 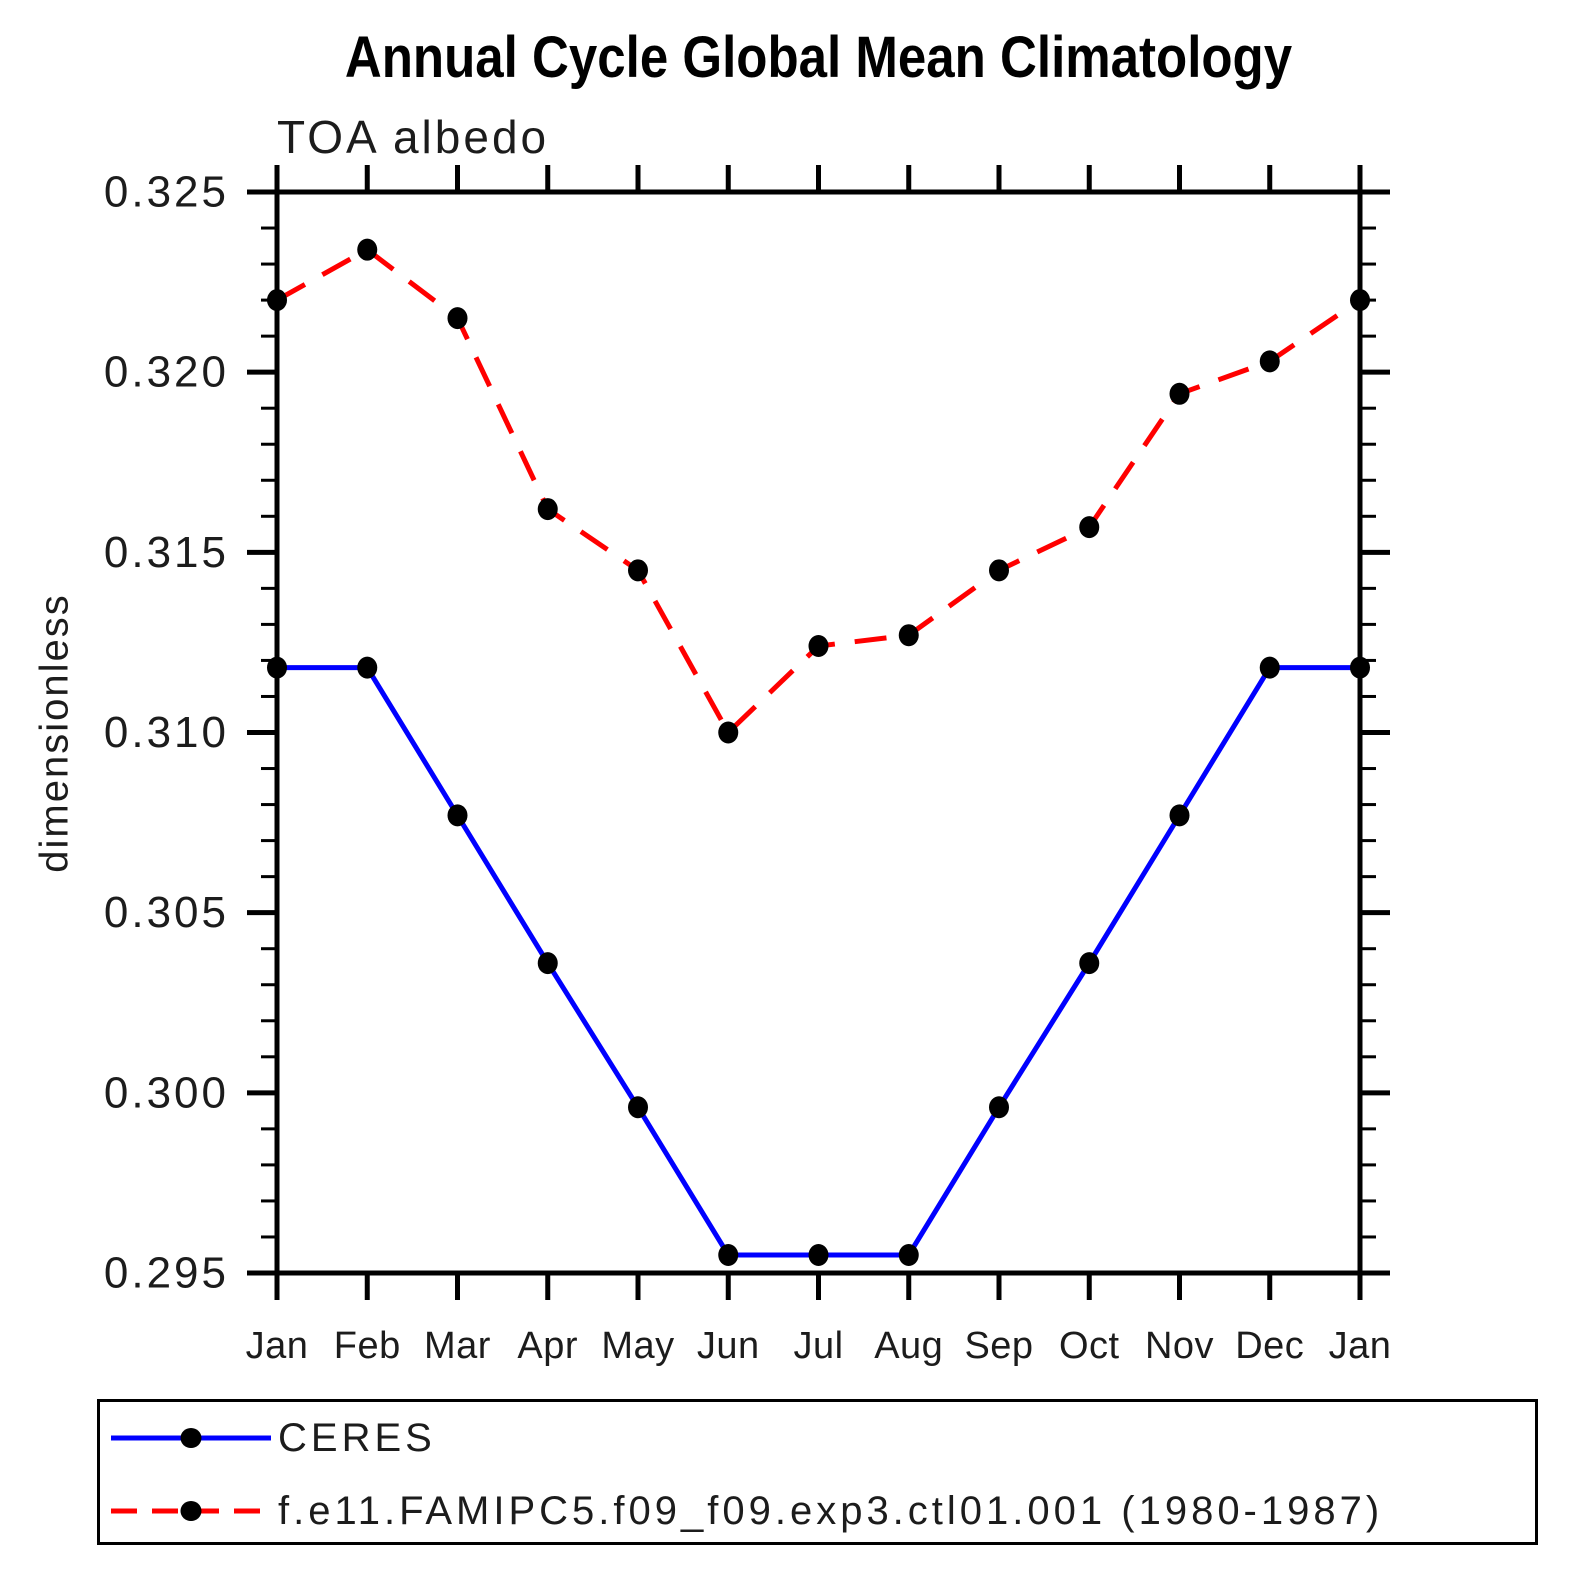 I want to click on chart-subtitle: TOA albedo, so click(x=413, y=137).